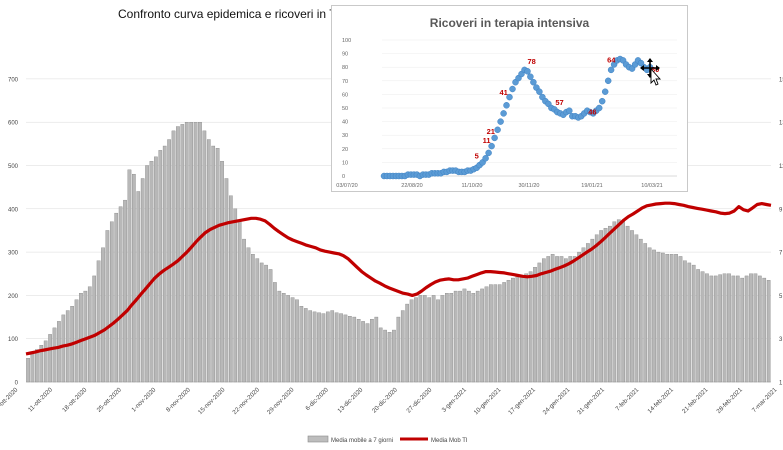 Image resolution: width=783 pixels, height=450 pixels. What do you see at coordinates (281, 401) in the screenshot?
I see `x-tick-label: 29-nov-2020` at bounding box center [281, 401].